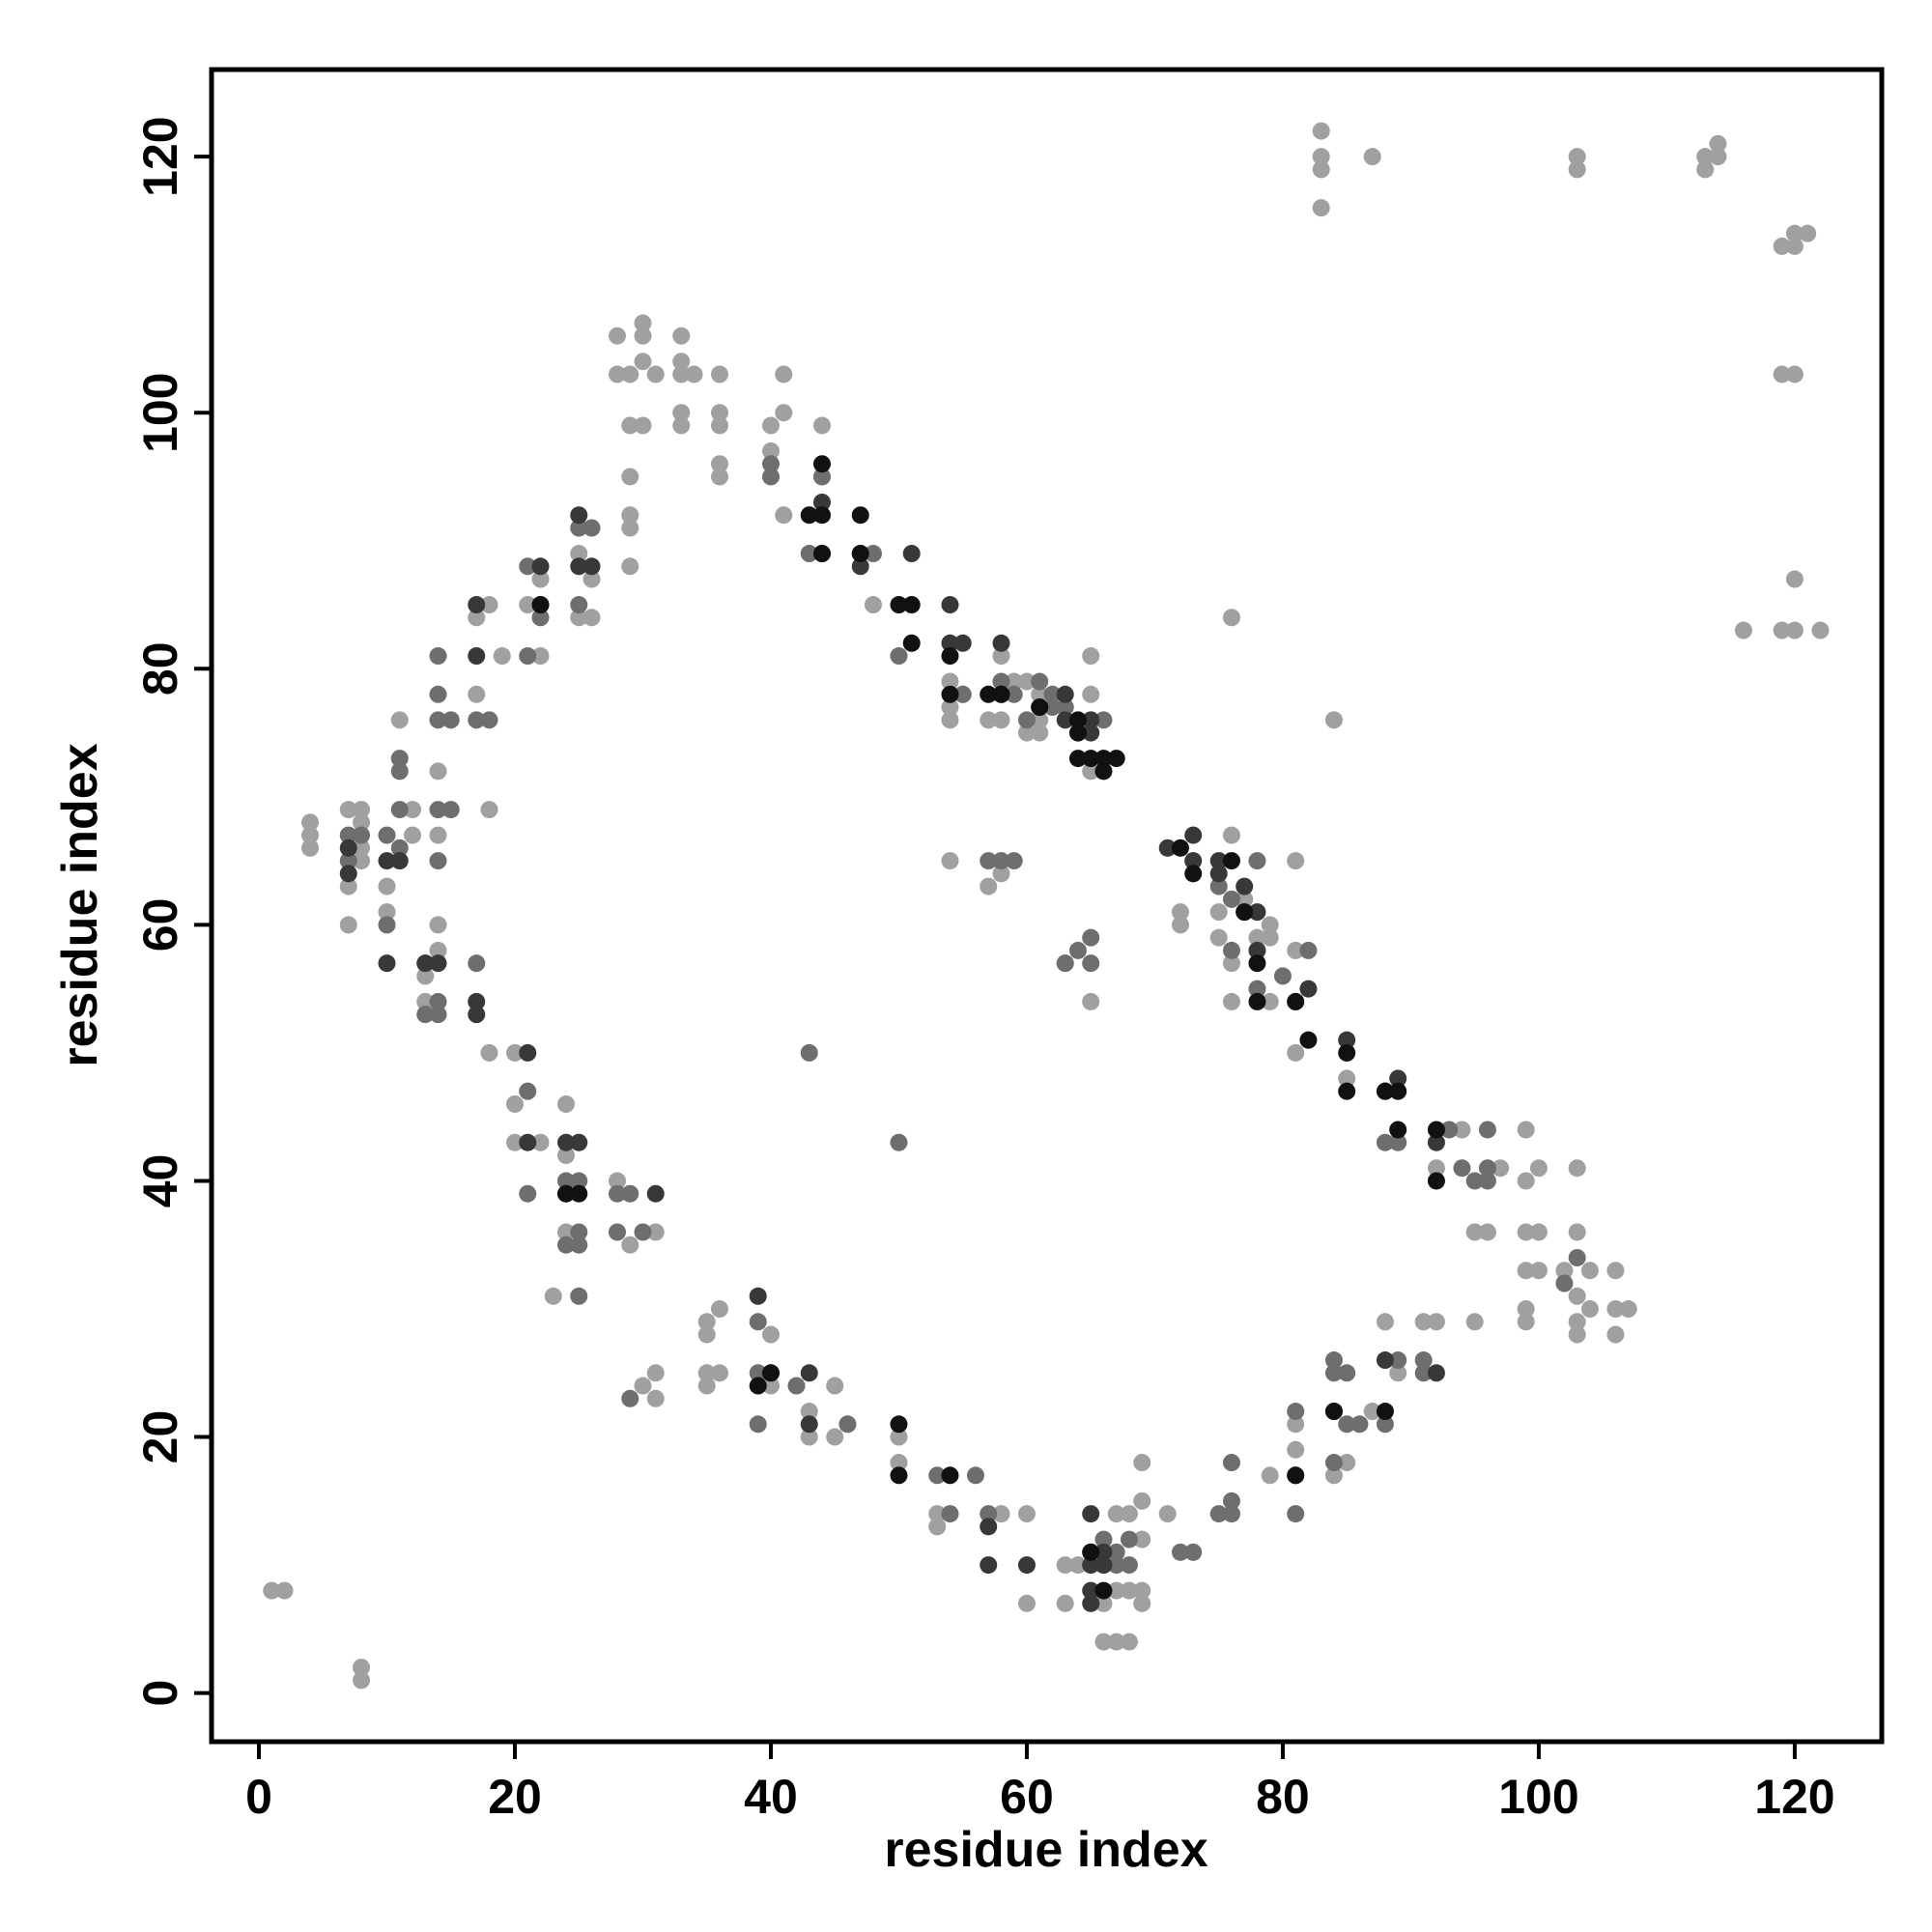 The height and width of the screenshot is (1932, 1932). What do you see at coordinates (160, 412) in the screenshot?
I see `y-tick-label: 100` at bounding box center [160, 412].